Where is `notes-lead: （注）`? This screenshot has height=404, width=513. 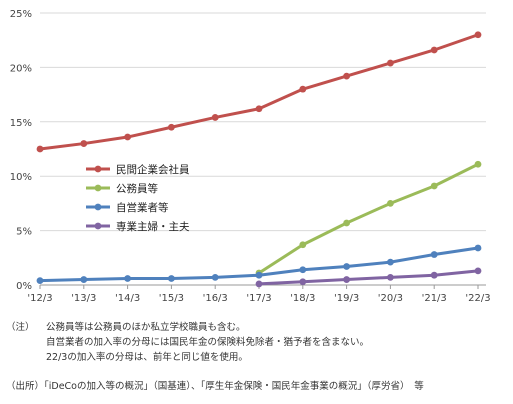 notes-lead: （注） is located at coordinates (20, 327).